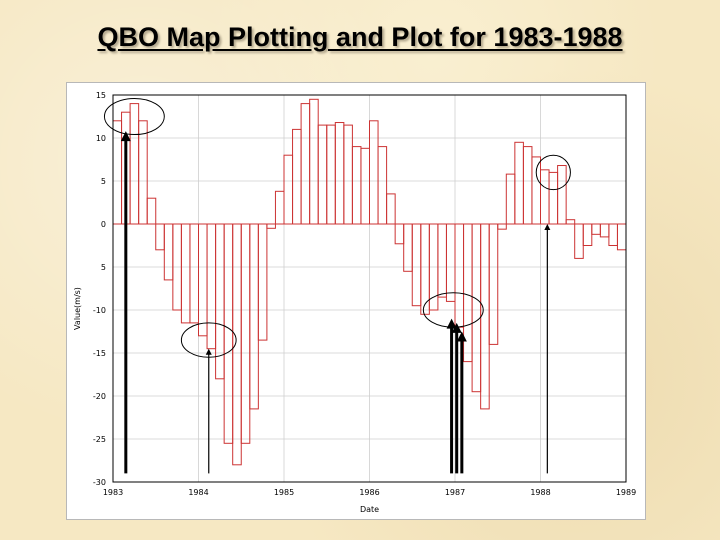 The width and height of the screenshot is (720, 540). What do you see at coordinates (99, 353) in the screenshot?
I see `y-tick-label: -15` at bounding box center [99, 353].